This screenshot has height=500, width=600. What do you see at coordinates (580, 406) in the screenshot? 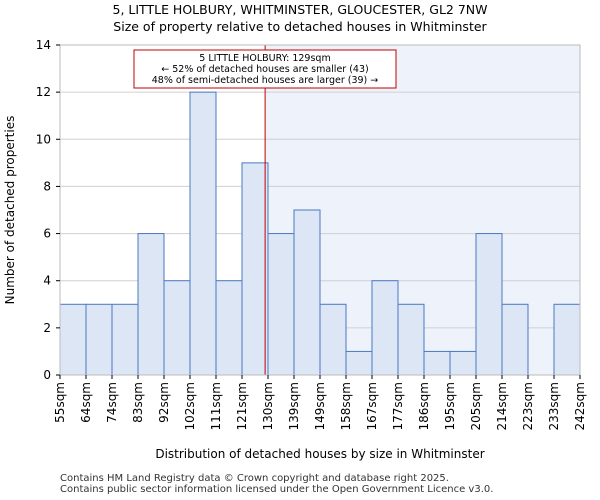
I see `x-tick-label-242sqm: 242sqm` at bounding box center [580, 406].